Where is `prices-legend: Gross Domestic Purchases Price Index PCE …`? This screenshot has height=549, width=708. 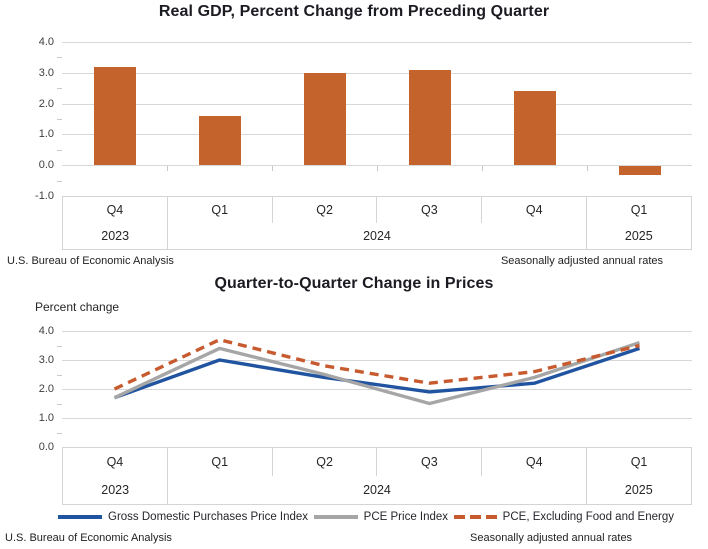 prices-legend: Gross Domestic Purchases Price Index PCE … is located at coordinates (366, 517).